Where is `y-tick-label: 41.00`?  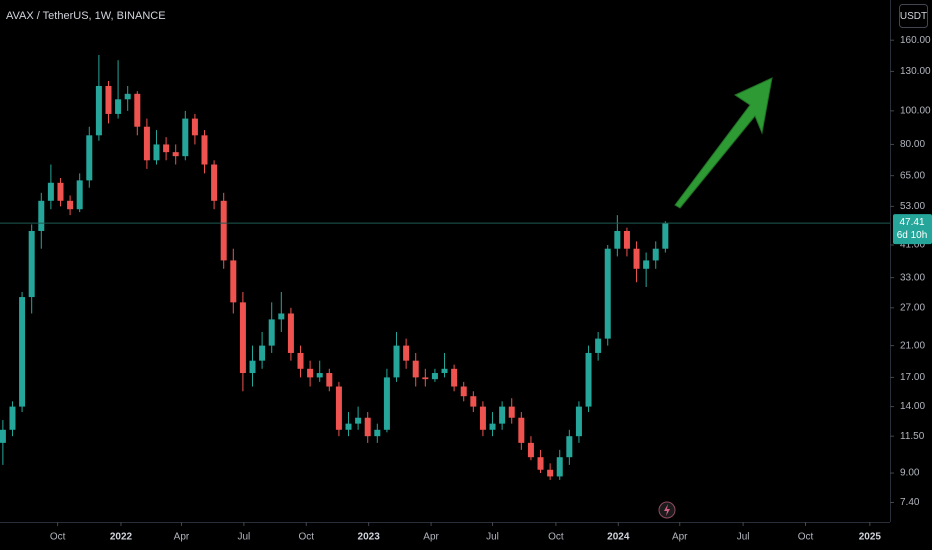
y-tick-label: 41.00 is located at coordinates (912, 245).